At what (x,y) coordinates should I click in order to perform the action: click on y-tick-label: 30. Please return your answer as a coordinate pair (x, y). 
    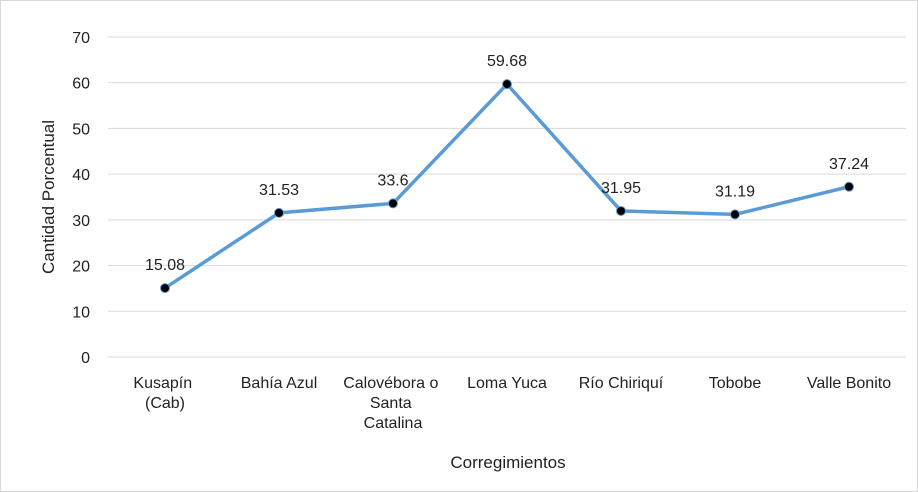
    Looking at the image, I should click on (81, 221).